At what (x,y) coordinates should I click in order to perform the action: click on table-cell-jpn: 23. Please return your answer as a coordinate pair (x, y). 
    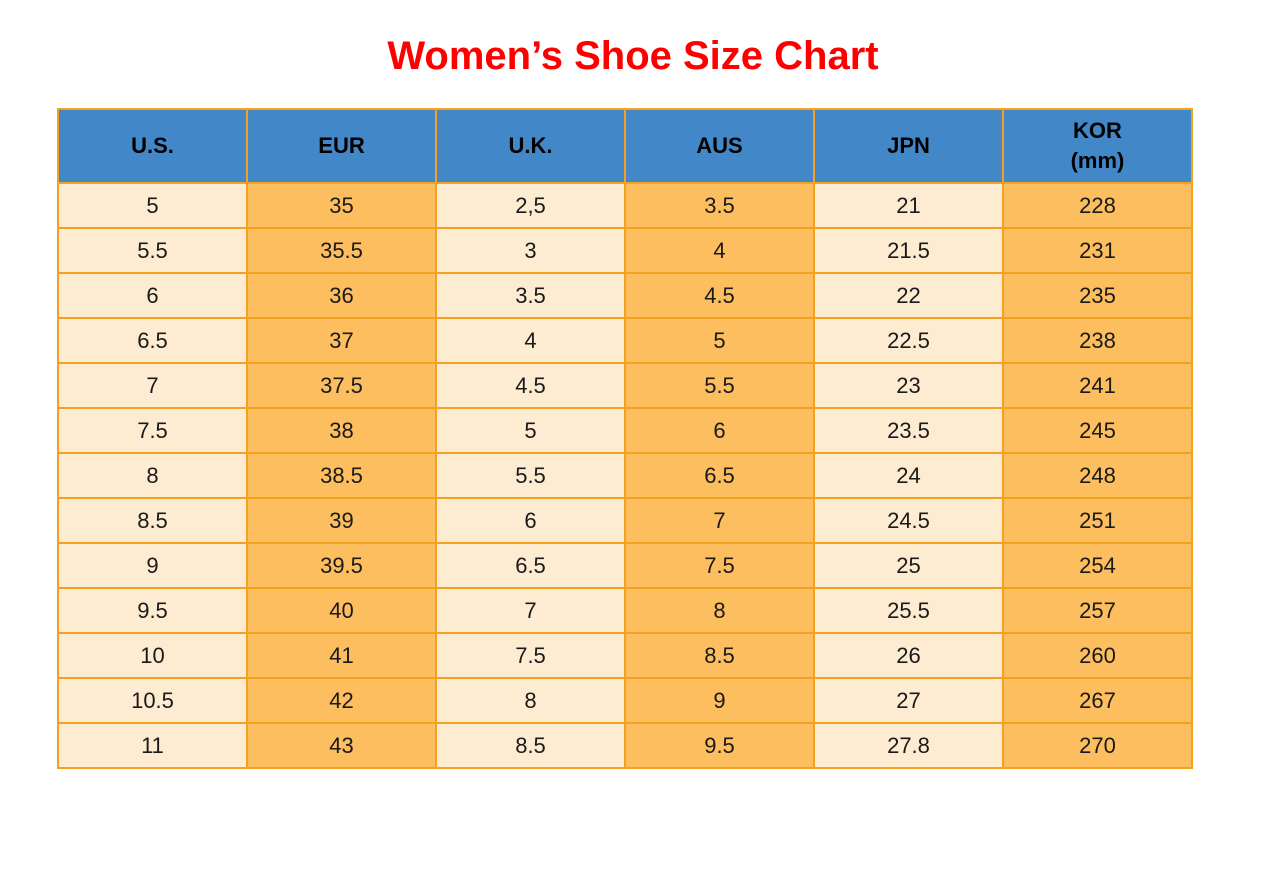
    Looking at the image, I should click on (908, 385).